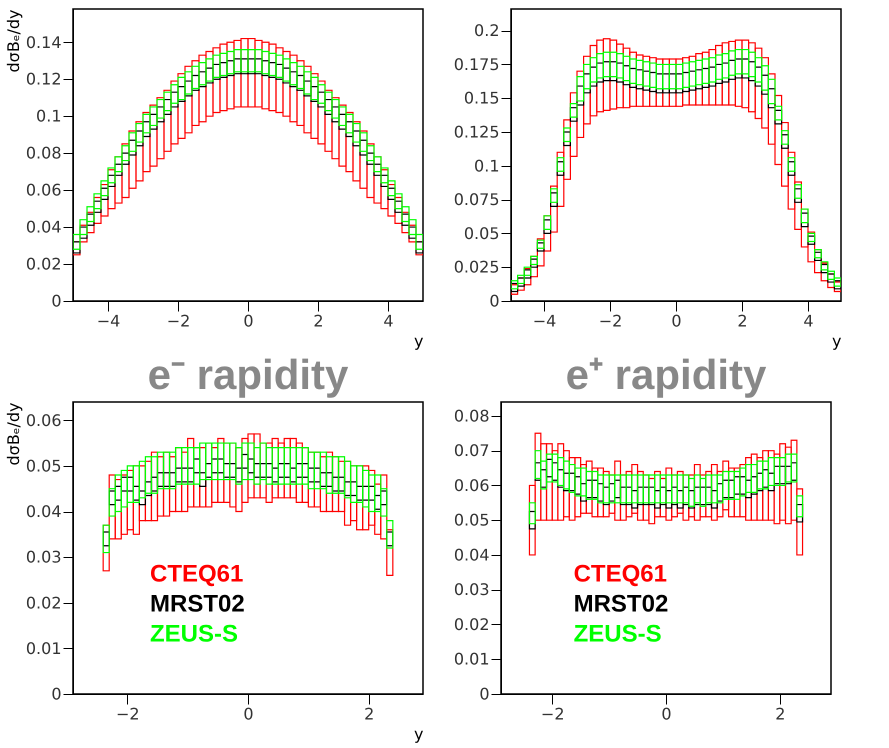 This screenshot has height=748, width=889. Describe the element at coordinates (477, 64) in the screenshot. I see `y-tick-label: 0.175` at that location.